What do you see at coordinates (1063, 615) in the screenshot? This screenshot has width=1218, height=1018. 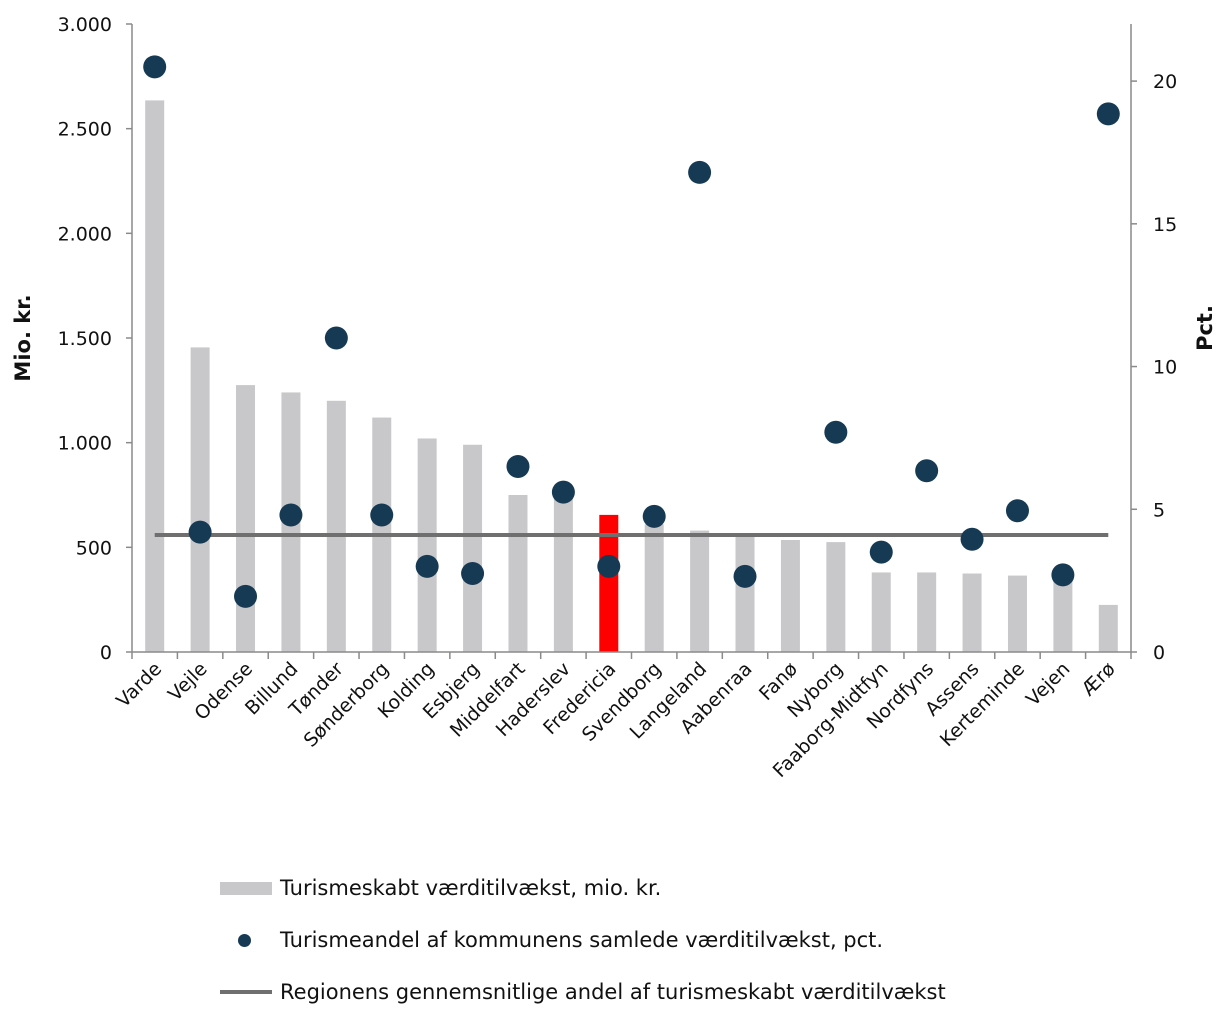 I see `bar-Vejen` at bounding box center [1063, 615].